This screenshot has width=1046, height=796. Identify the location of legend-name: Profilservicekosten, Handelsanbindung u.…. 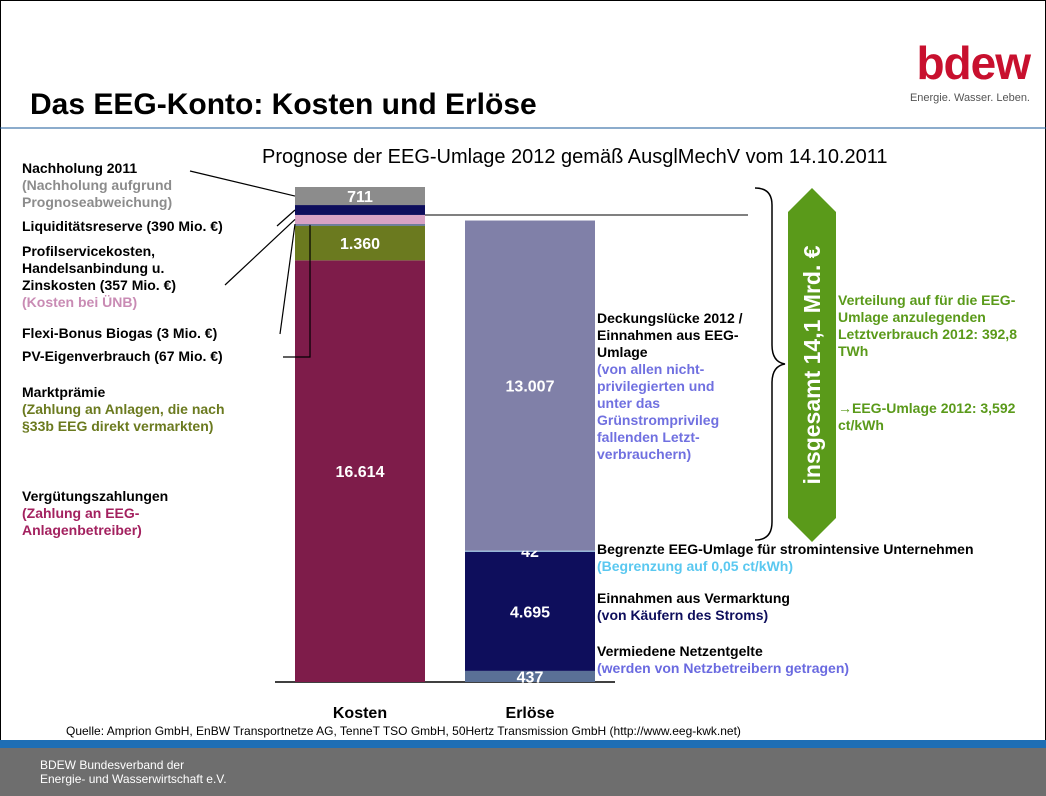
(99, 268).